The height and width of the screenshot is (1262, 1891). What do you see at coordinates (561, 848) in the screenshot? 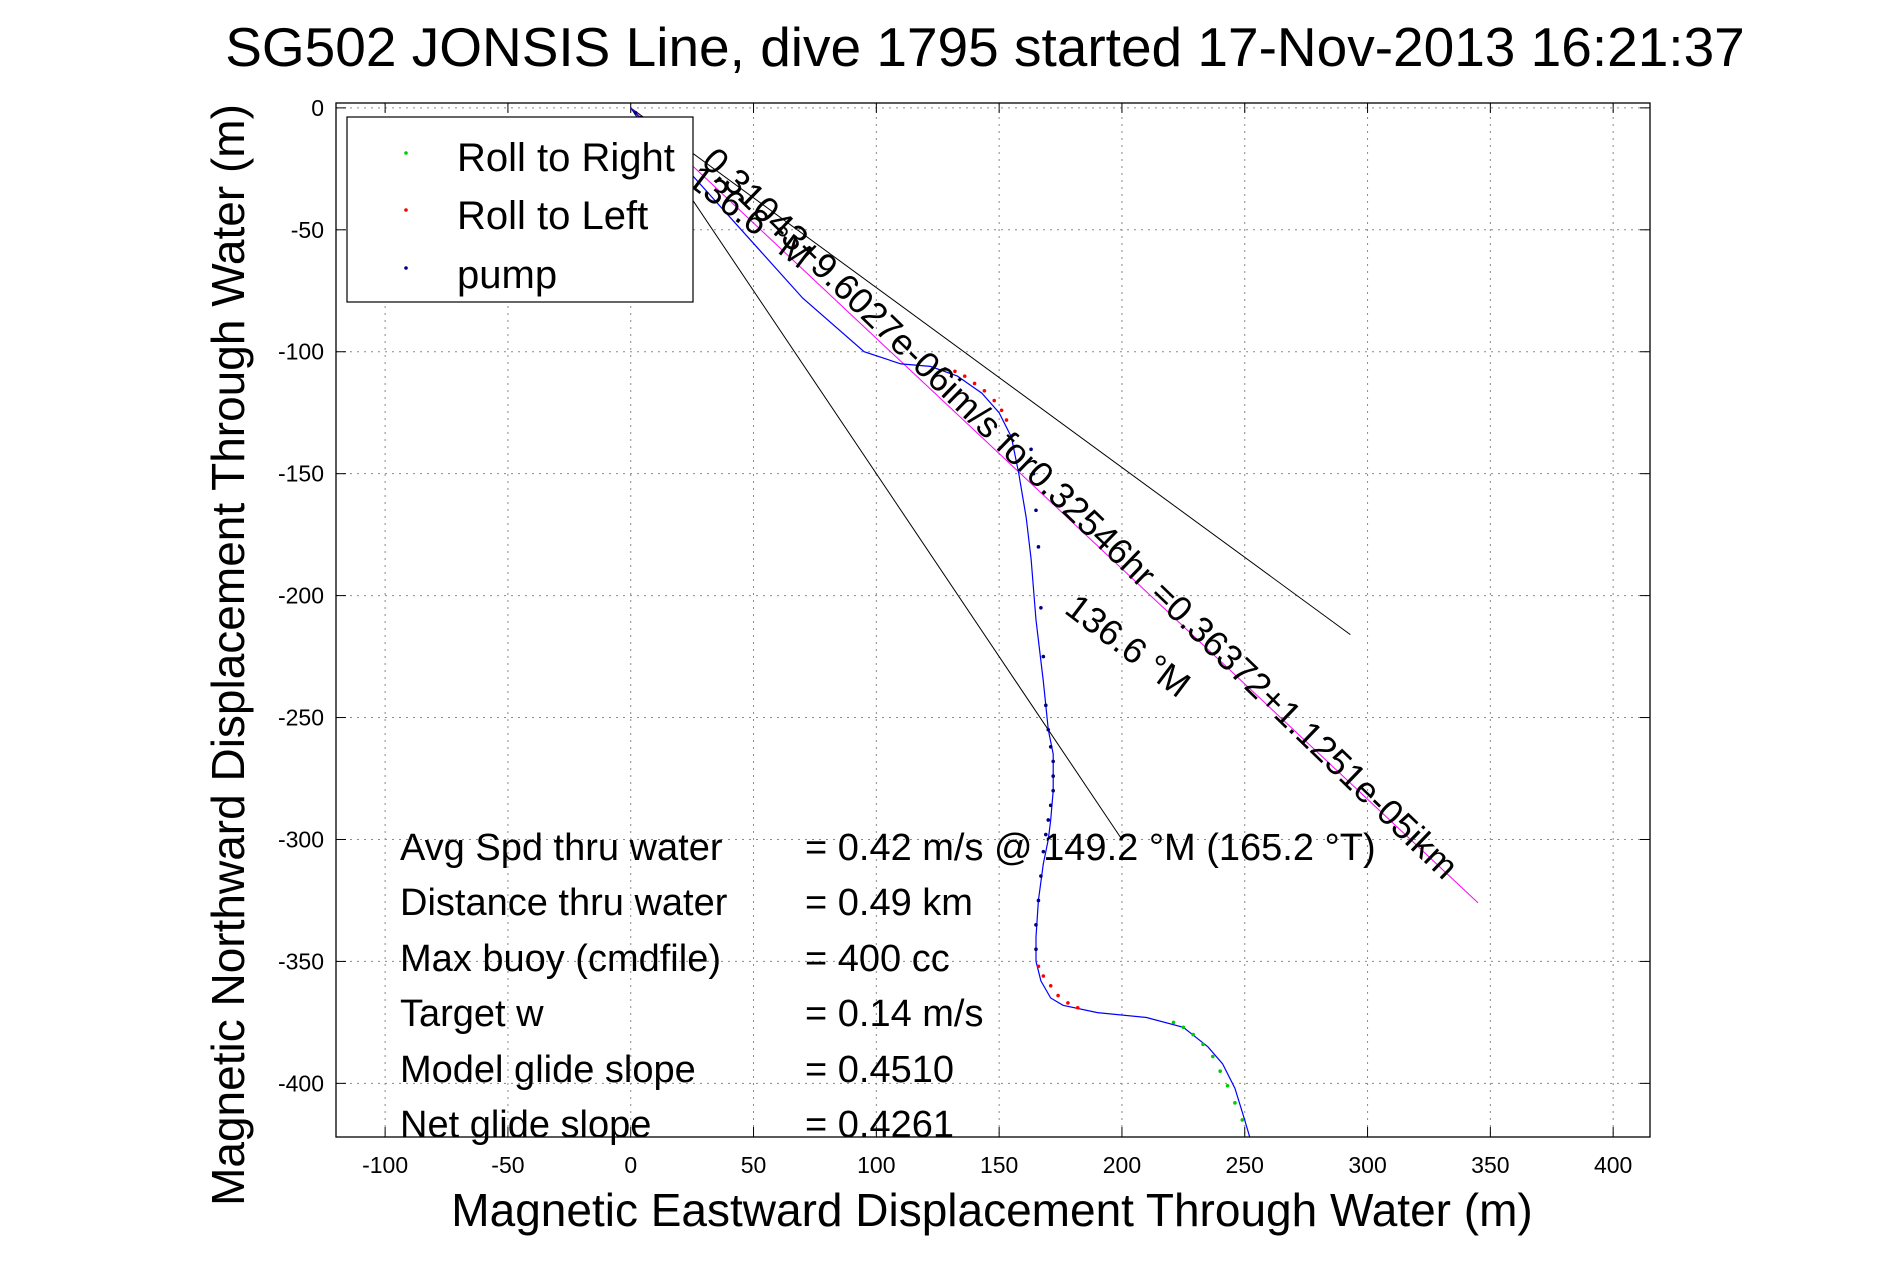
I see `stat-label-avg-speed: Avg Spd thru water` at bounding box center [561, 848].